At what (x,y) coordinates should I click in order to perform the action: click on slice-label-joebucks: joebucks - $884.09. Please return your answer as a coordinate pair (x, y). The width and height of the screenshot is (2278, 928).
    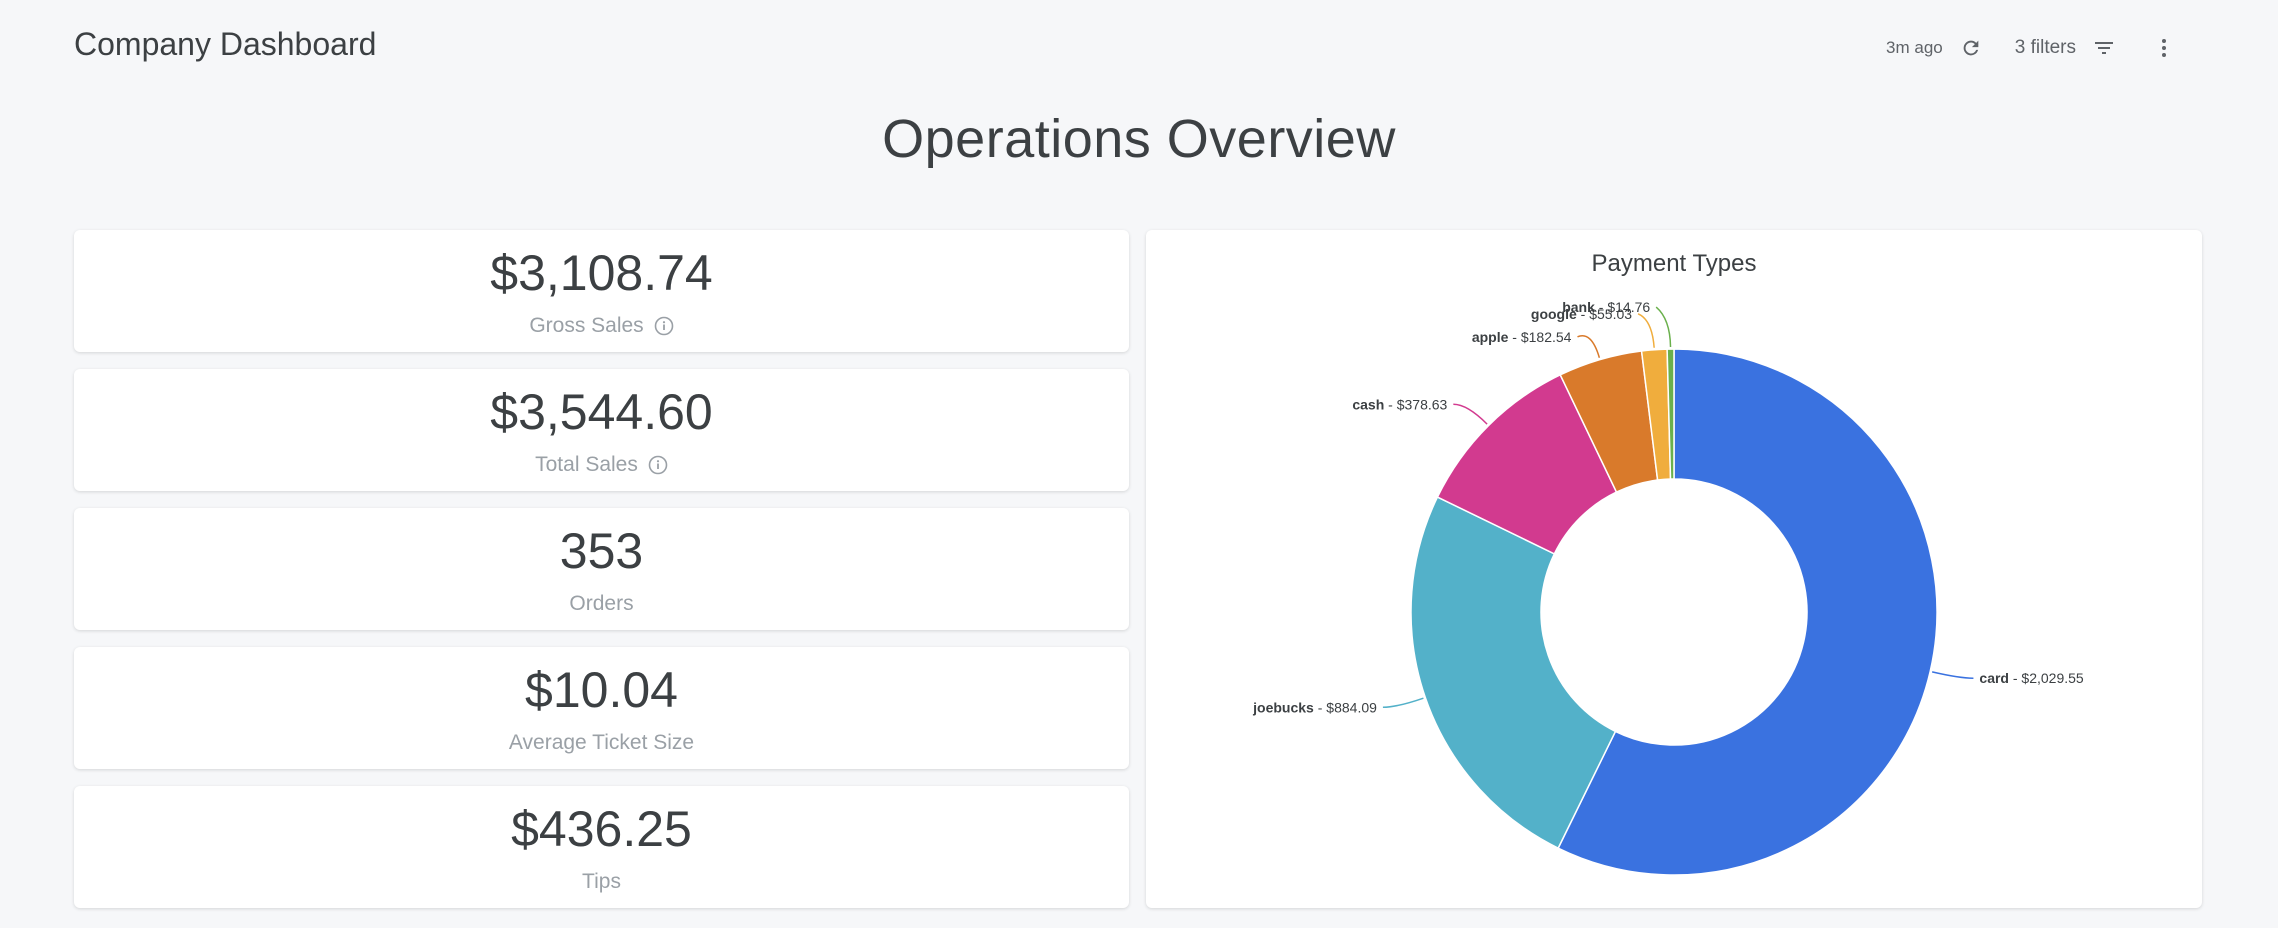
    Looking at the image, I should click on (1314, 707).